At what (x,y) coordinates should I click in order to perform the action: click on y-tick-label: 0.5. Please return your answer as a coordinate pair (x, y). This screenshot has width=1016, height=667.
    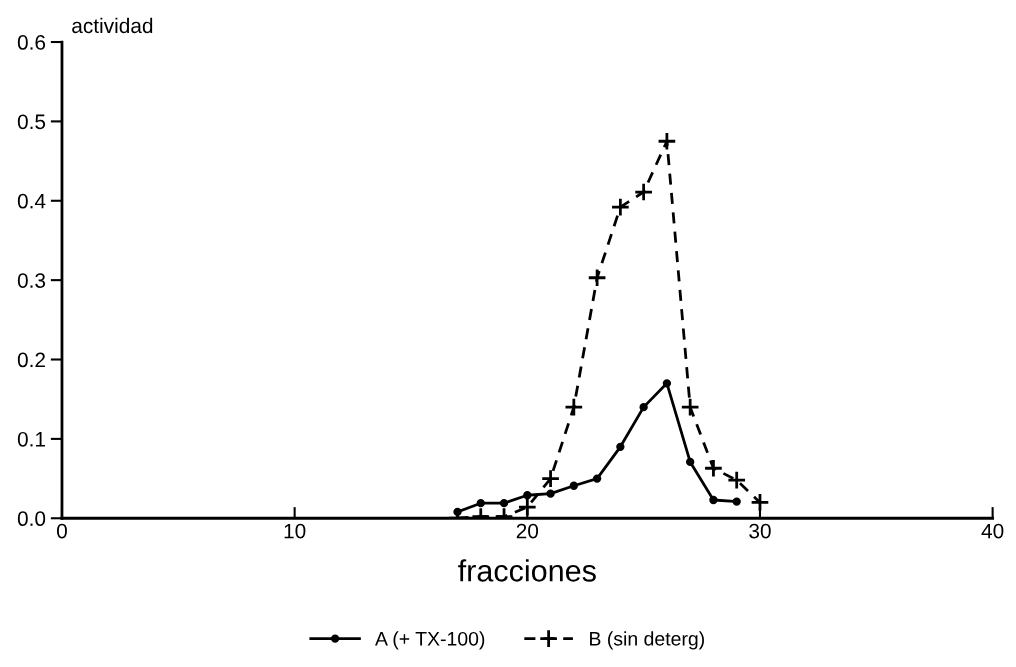
    Looking at the image, I should click on (31, 122).